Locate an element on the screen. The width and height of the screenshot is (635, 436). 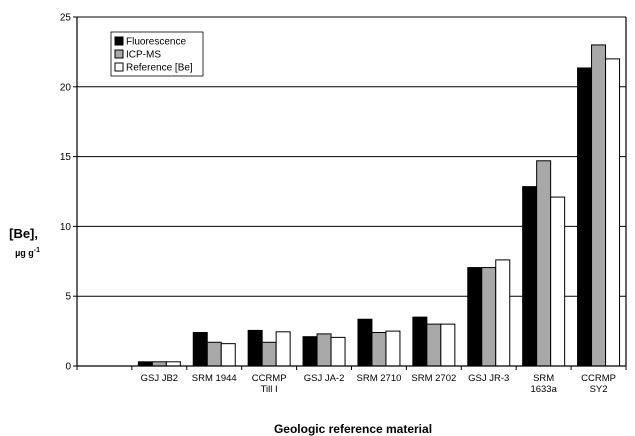
x-tick-label: SRM 1633a is located at coordinates (543, 384).